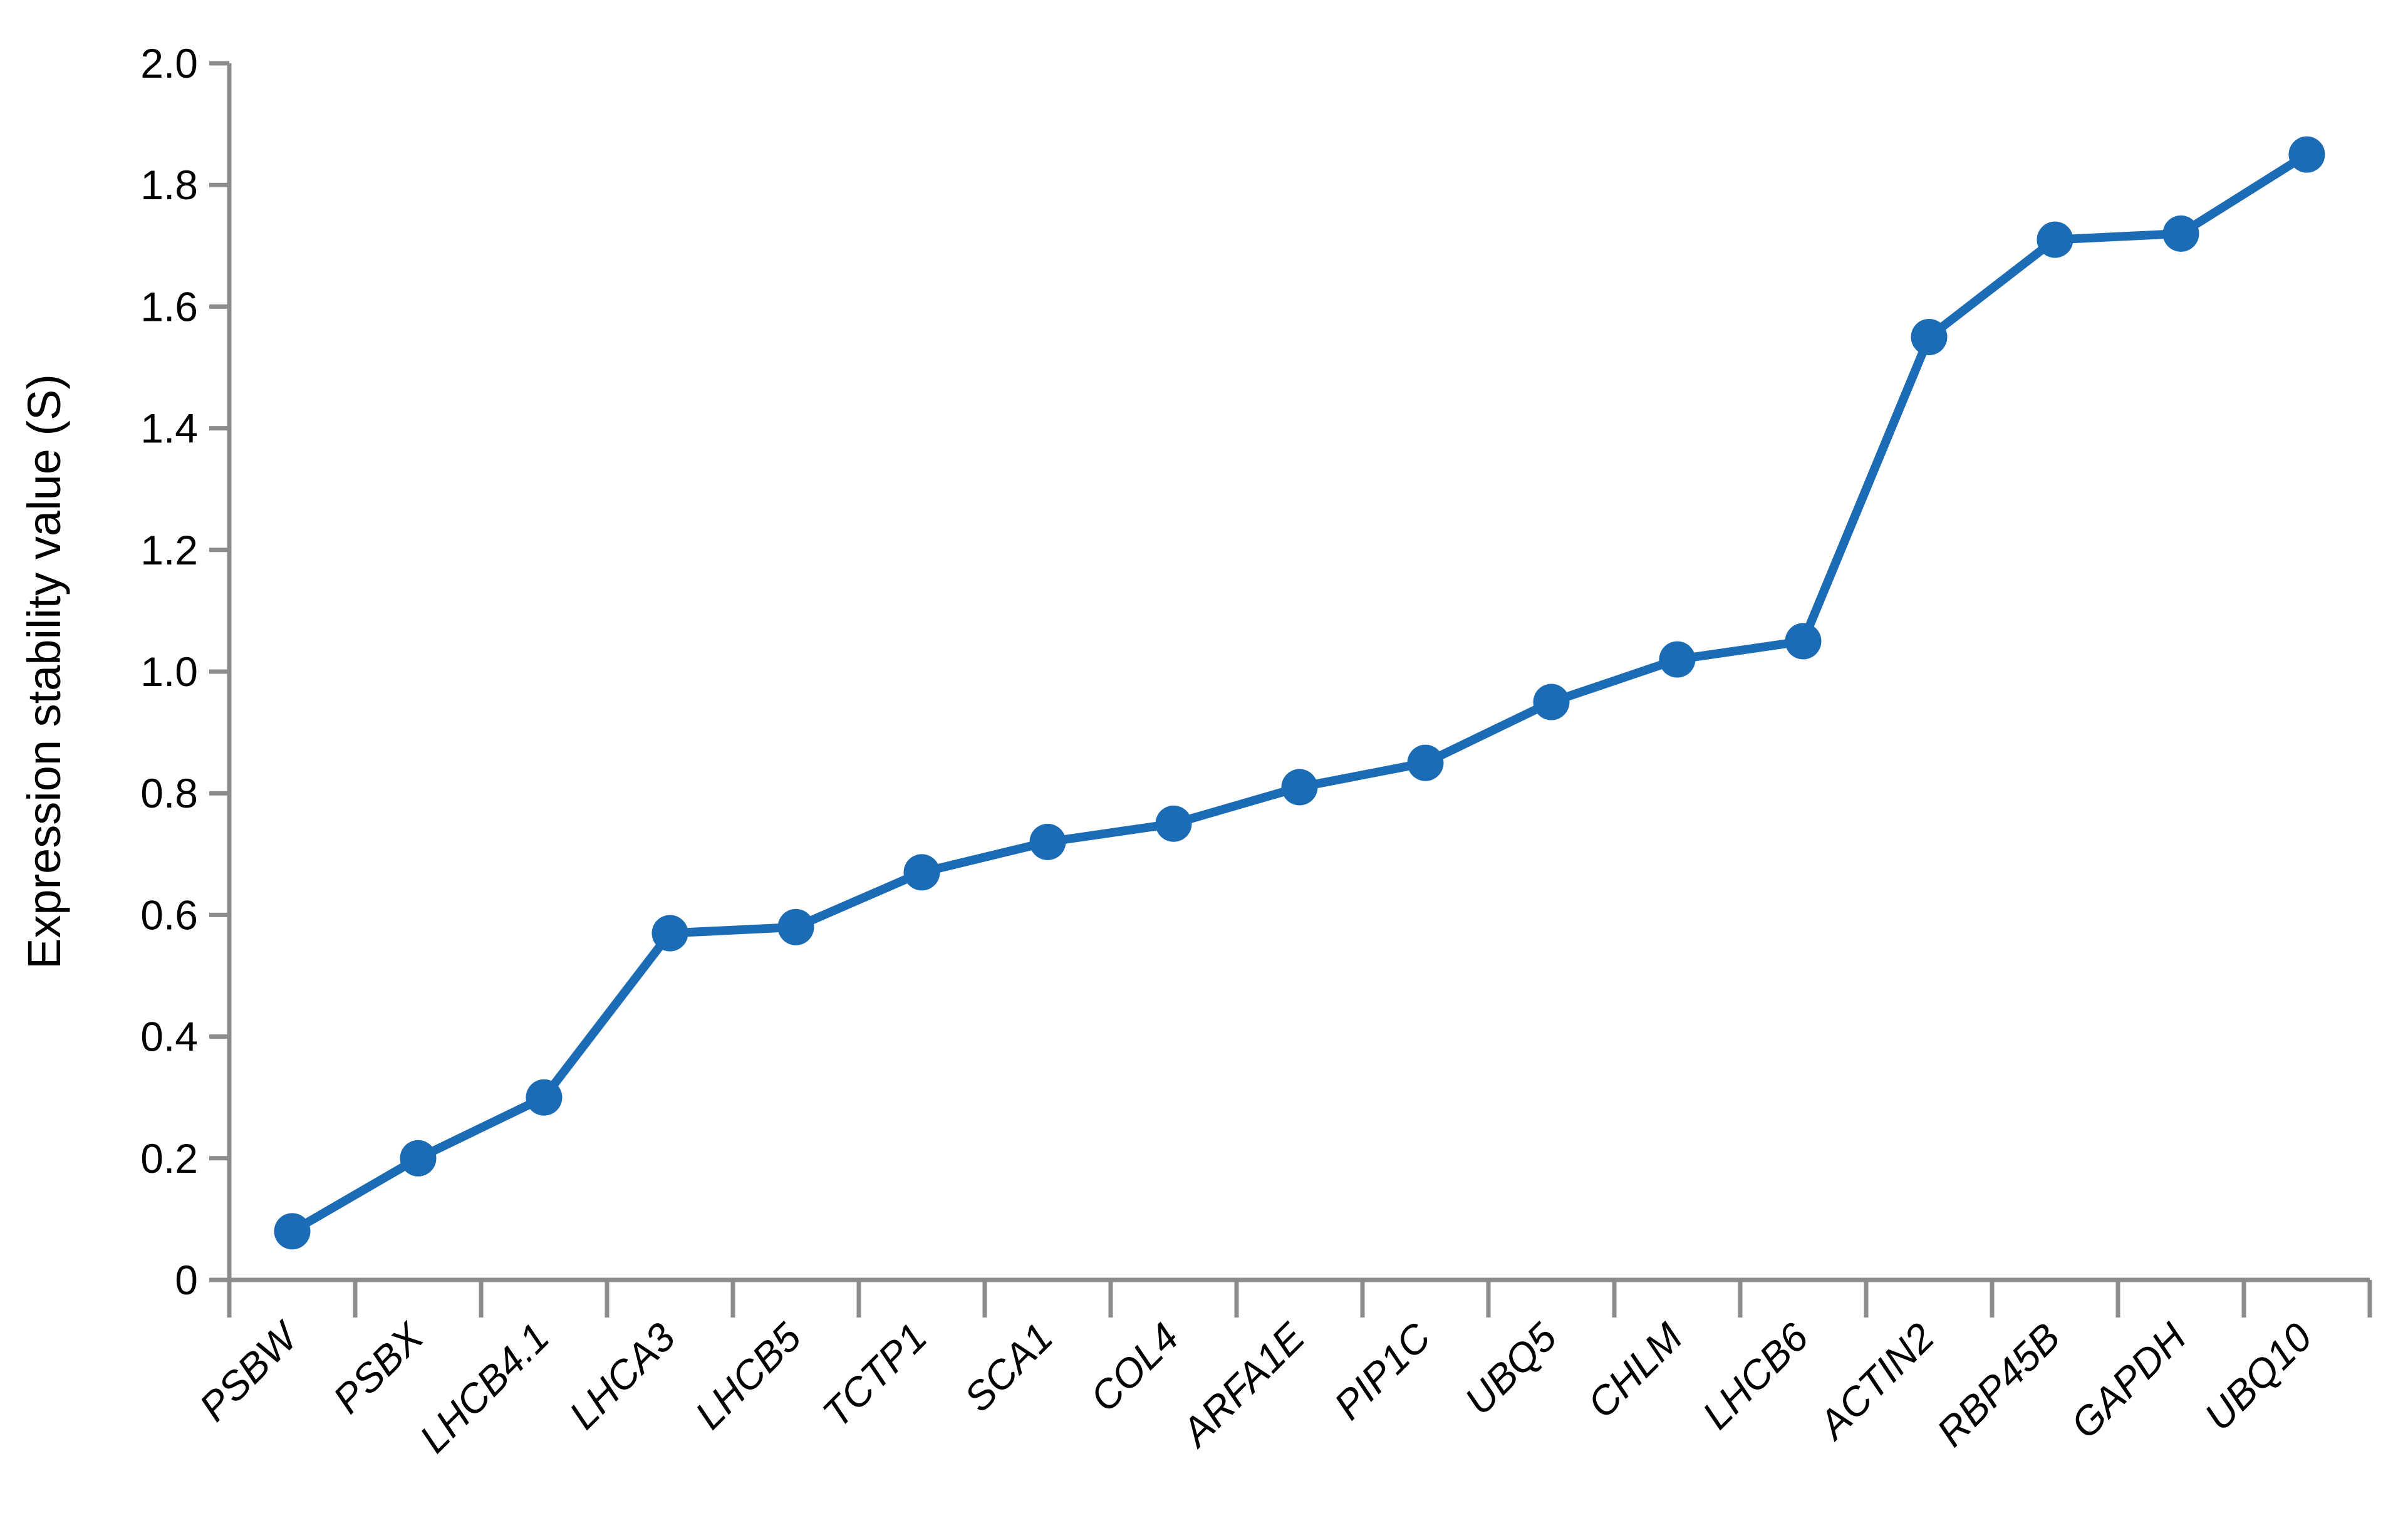  I want to click on data-point-TCTP1, so click(922, 872).